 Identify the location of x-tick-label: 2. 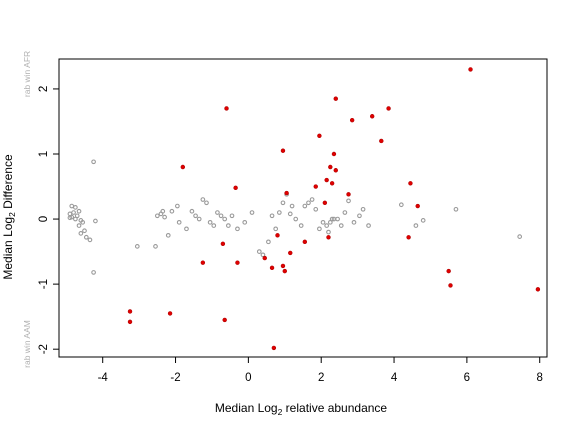
(321, 378).